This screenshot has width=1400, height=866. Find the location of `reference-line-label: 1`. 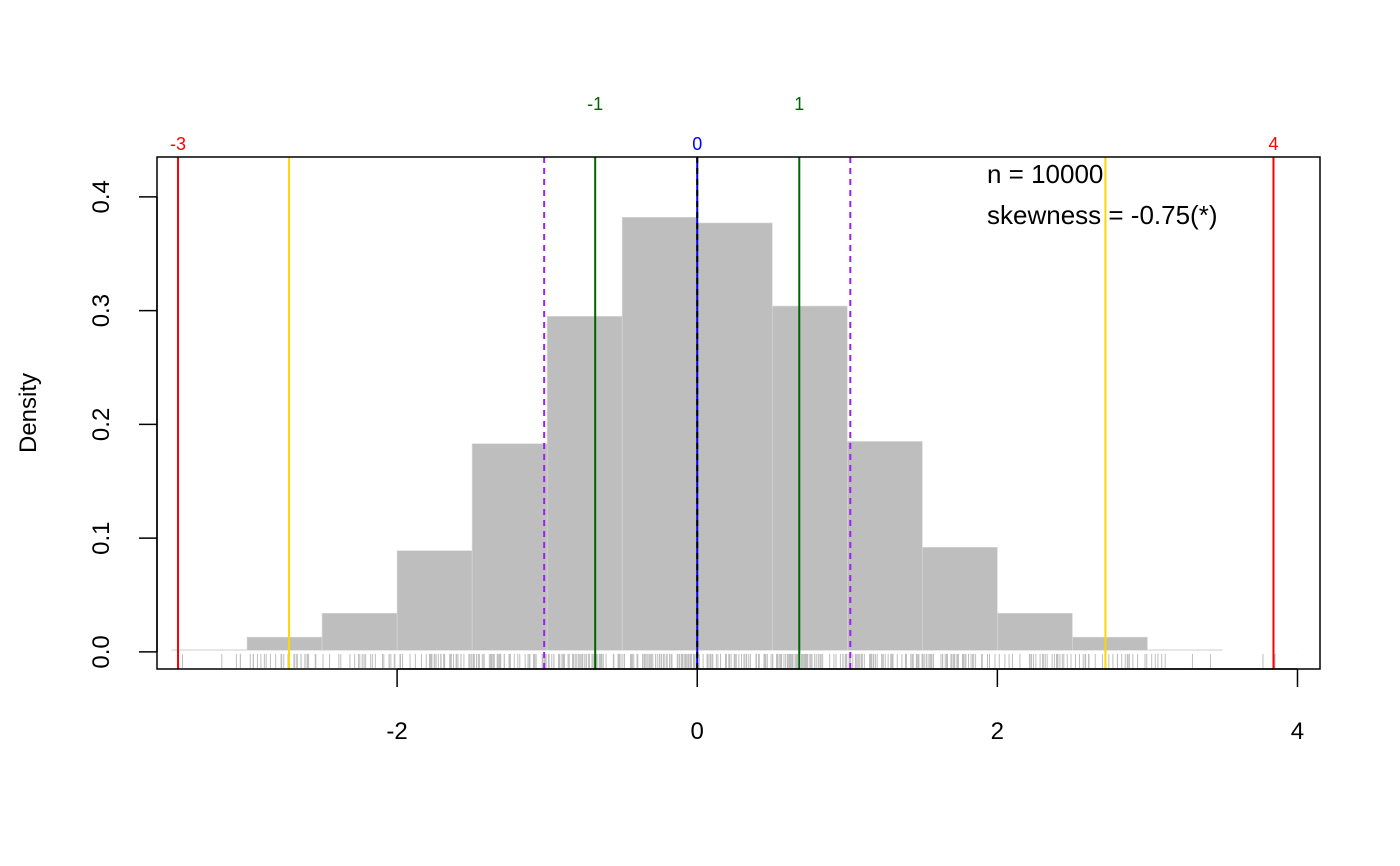

reference-line-label: 1 is located at coordinates (799, 104).